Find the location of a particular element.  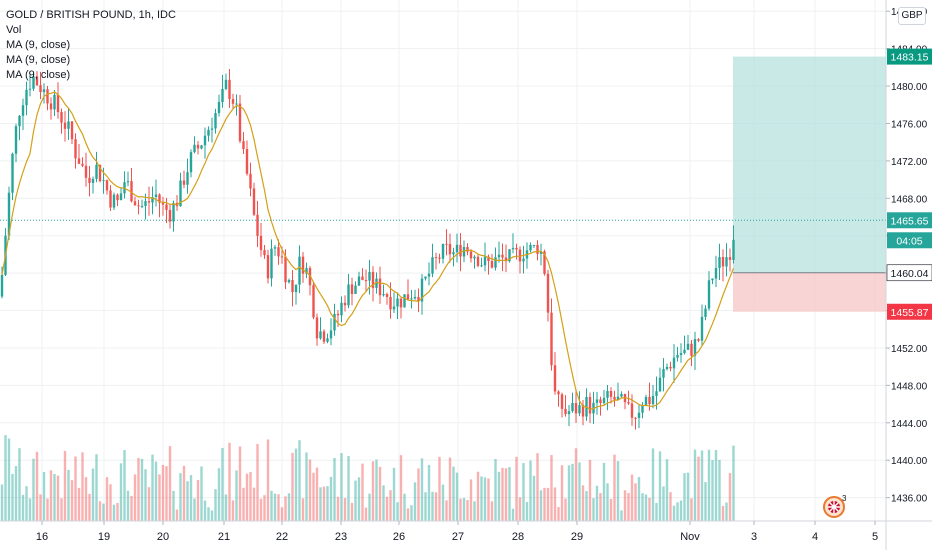

time-axis is located at coordinates (466, 535).